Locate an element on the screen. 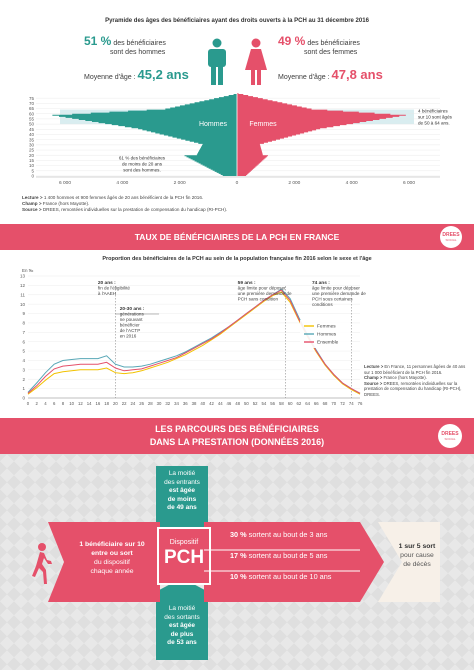 The width and height of the screenshot is (474, 670). chart-x-tick-label: 4 is located at coordinates (45, 403).